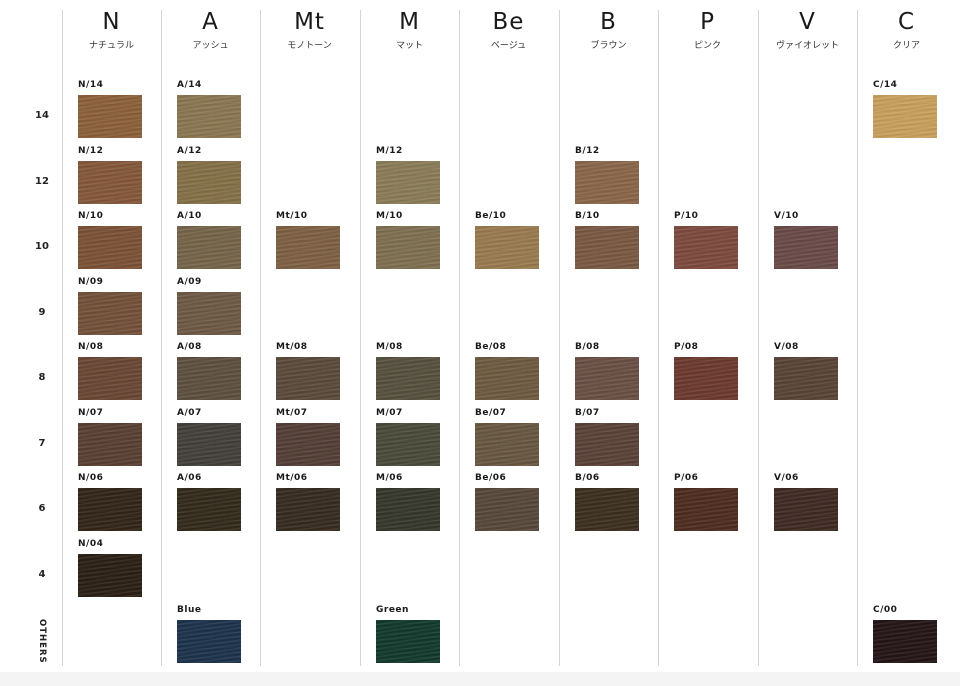 This screenshot has width=960, height=686. Describe the element at coordinates (408, 641) in the screenshot. I see `color-swatch-green` at that location.